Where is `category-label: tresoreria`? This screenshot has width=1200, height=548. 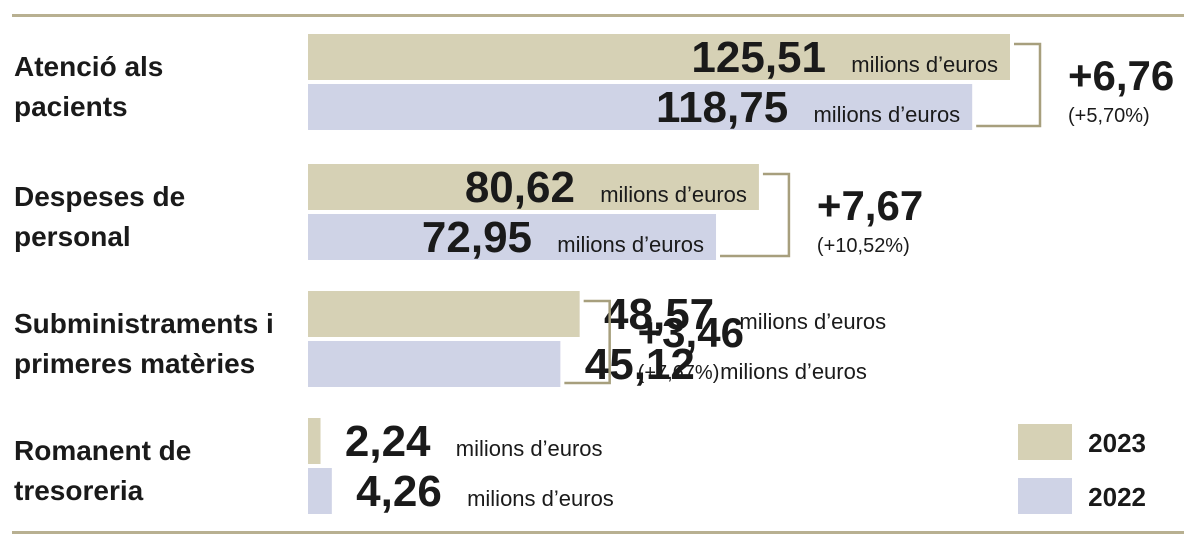 category-label: tresoreria is located at coordinates (79, 490).